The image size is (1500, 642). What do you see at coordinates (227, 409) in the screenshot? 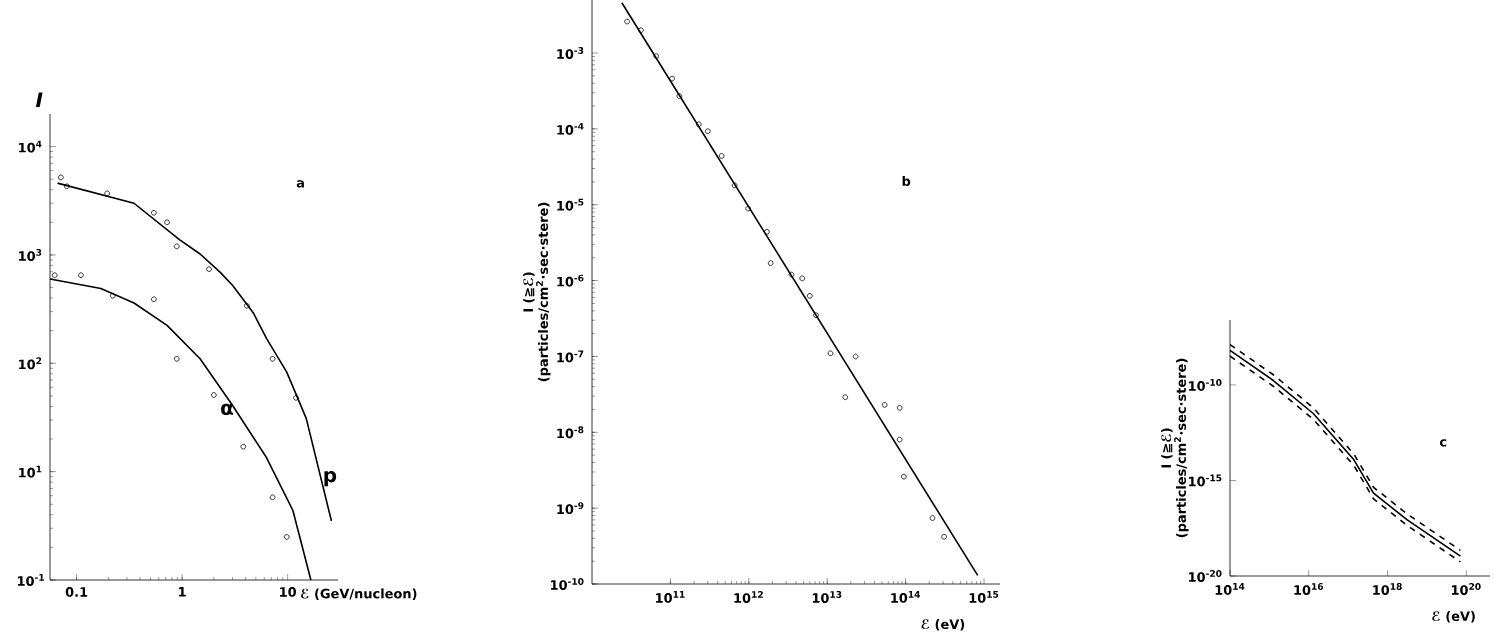
I see `series-label: α` at bounding box center [227, 409].